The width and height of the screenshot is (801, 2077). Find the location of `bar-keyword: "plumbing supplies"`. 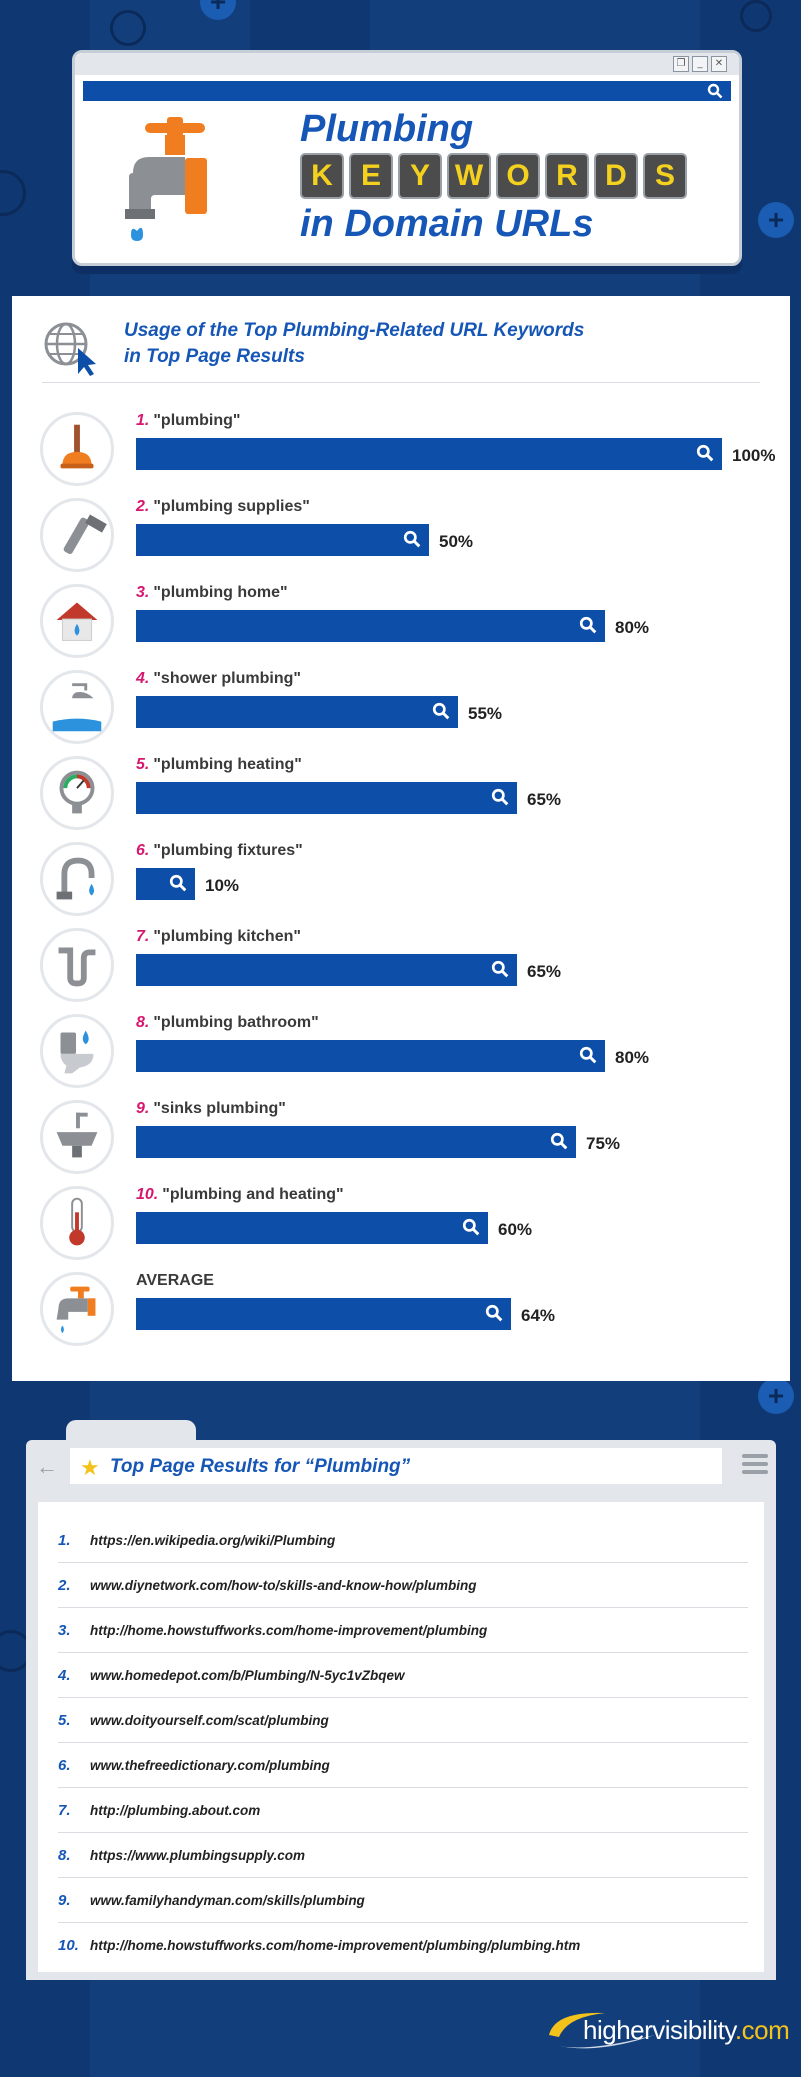

bar-keyword: "plumbing supplies" is located at coordinates (231, 506).